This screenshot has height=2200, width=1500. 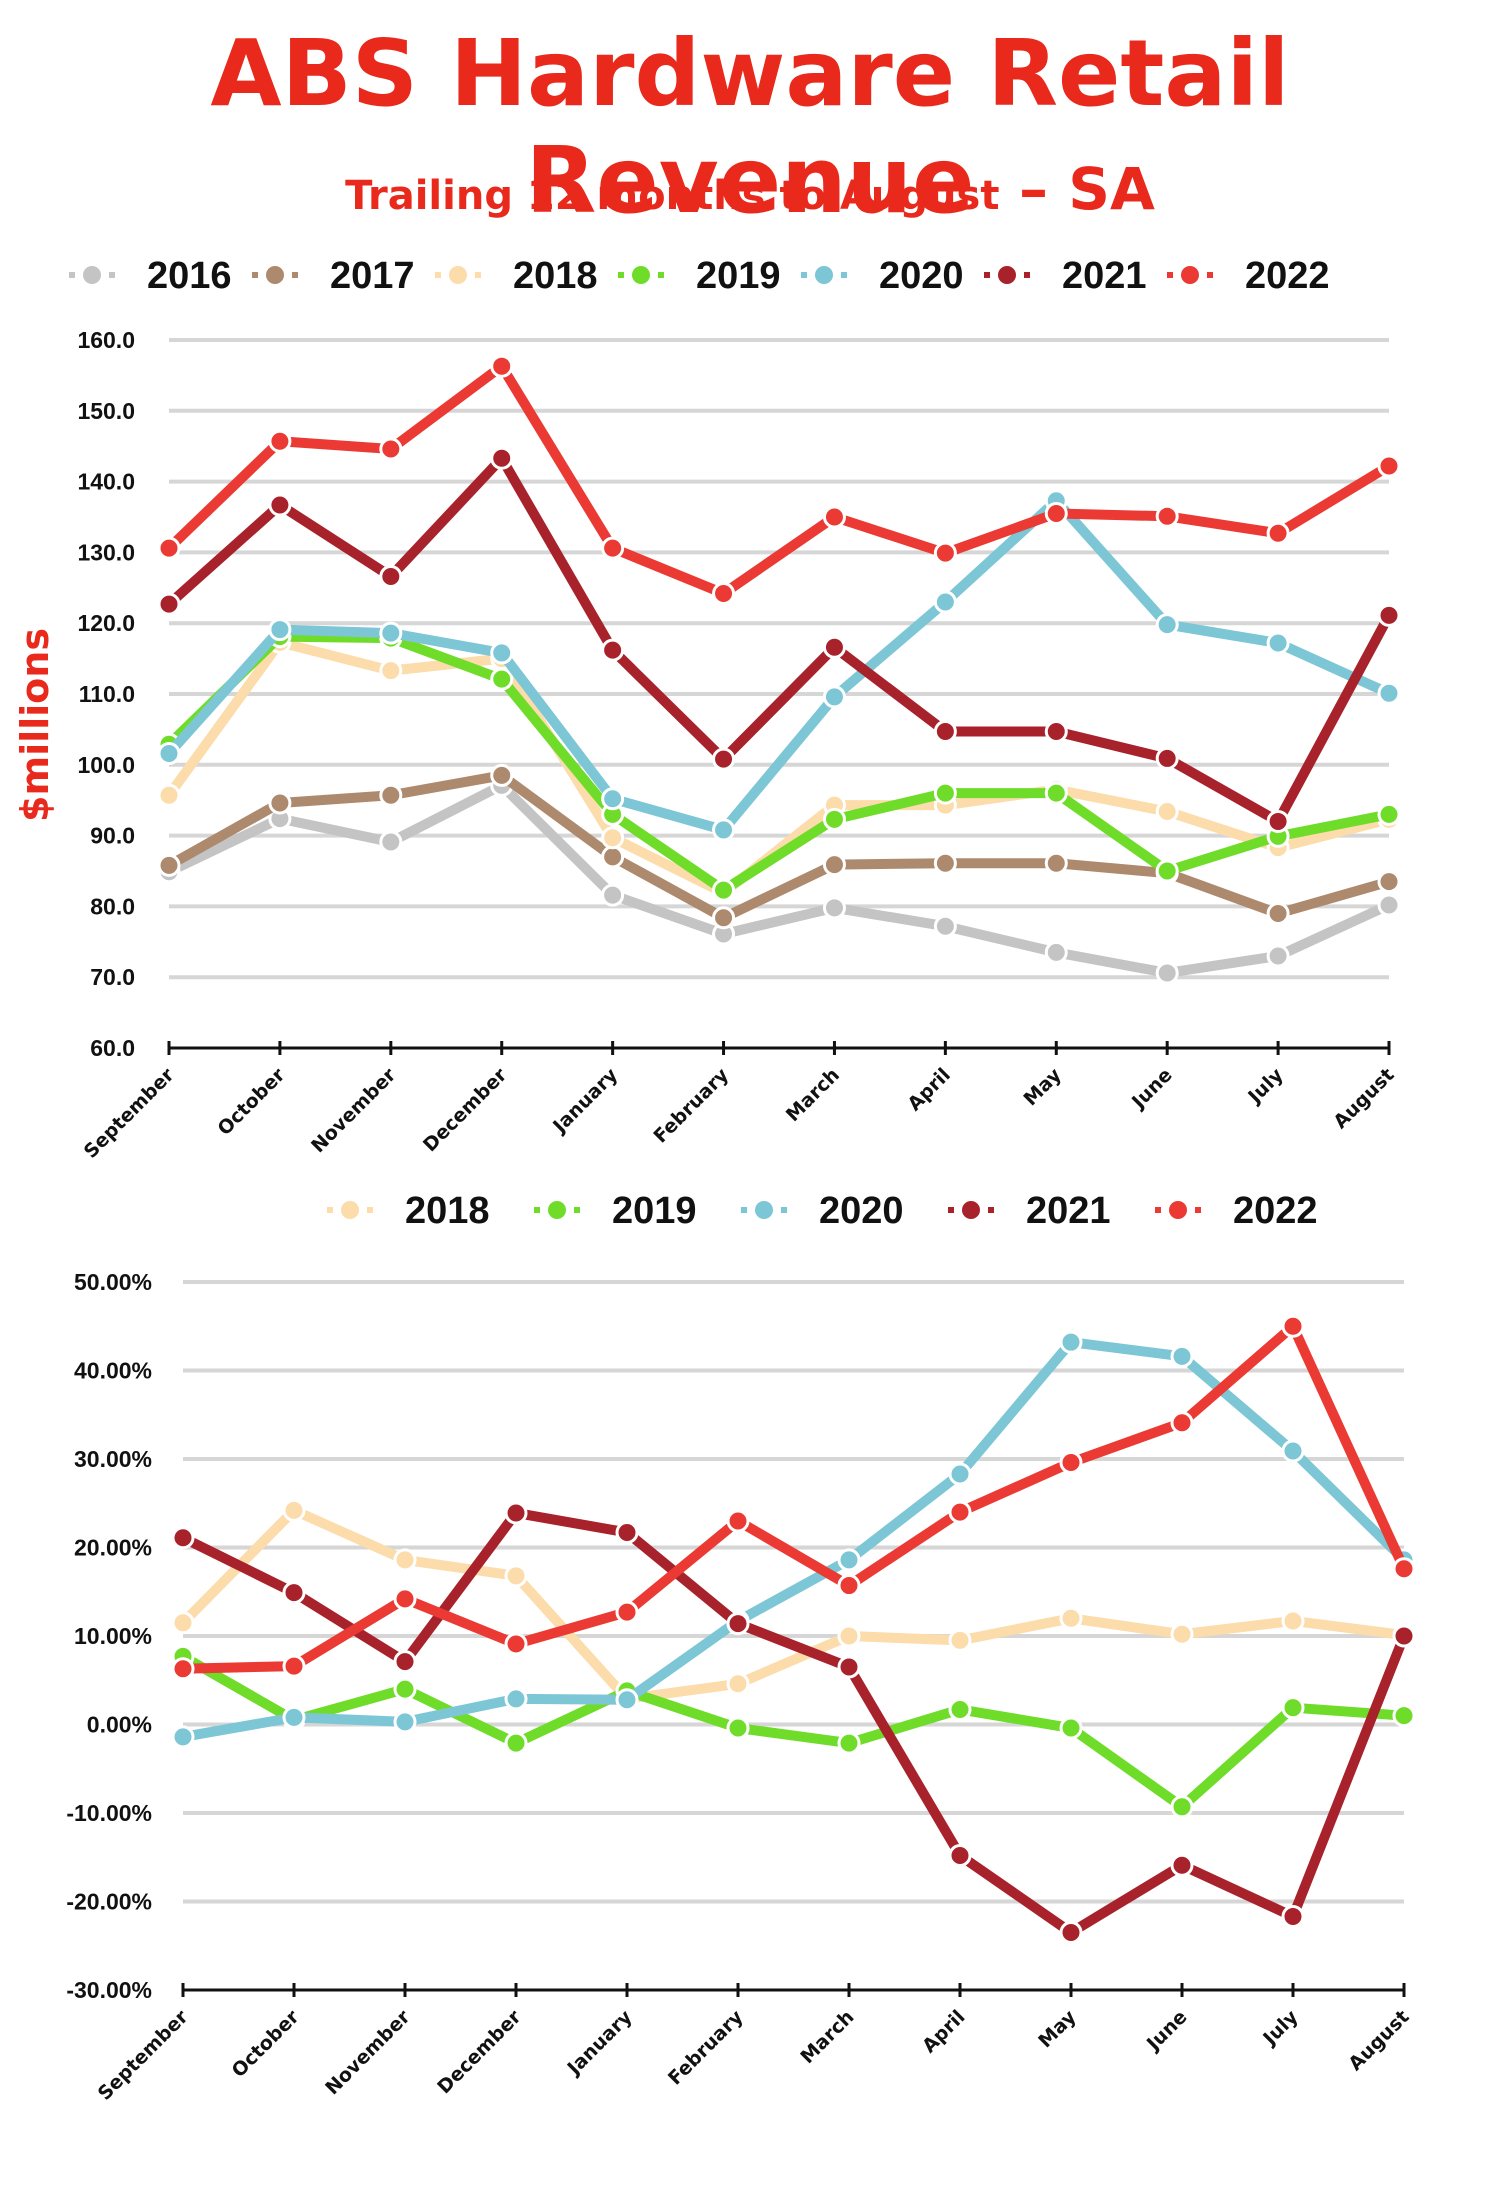 I want to click on x-tick-label: July, so click(x=1265, y=1086).